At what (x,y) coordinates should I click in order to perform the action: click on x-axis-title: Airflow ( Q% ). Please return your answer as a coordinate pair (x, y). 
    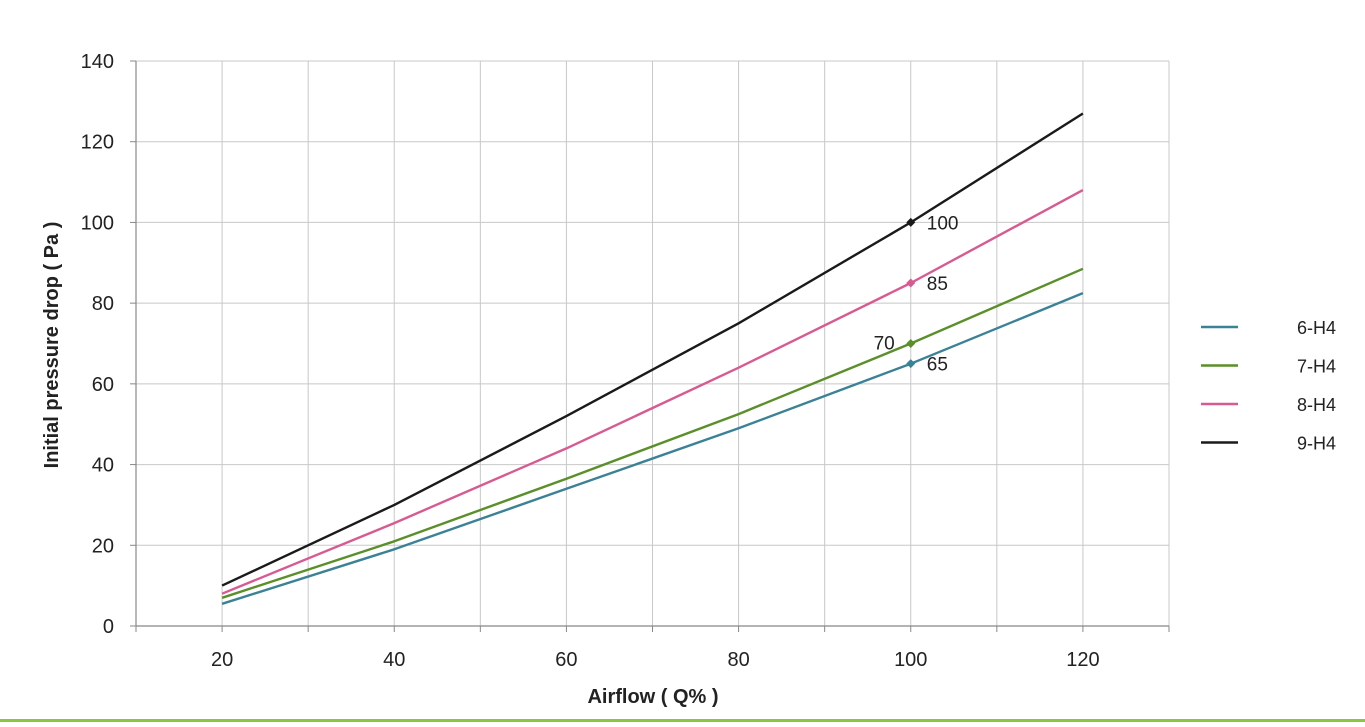
    Looking at the image, I should click on (652, 697).